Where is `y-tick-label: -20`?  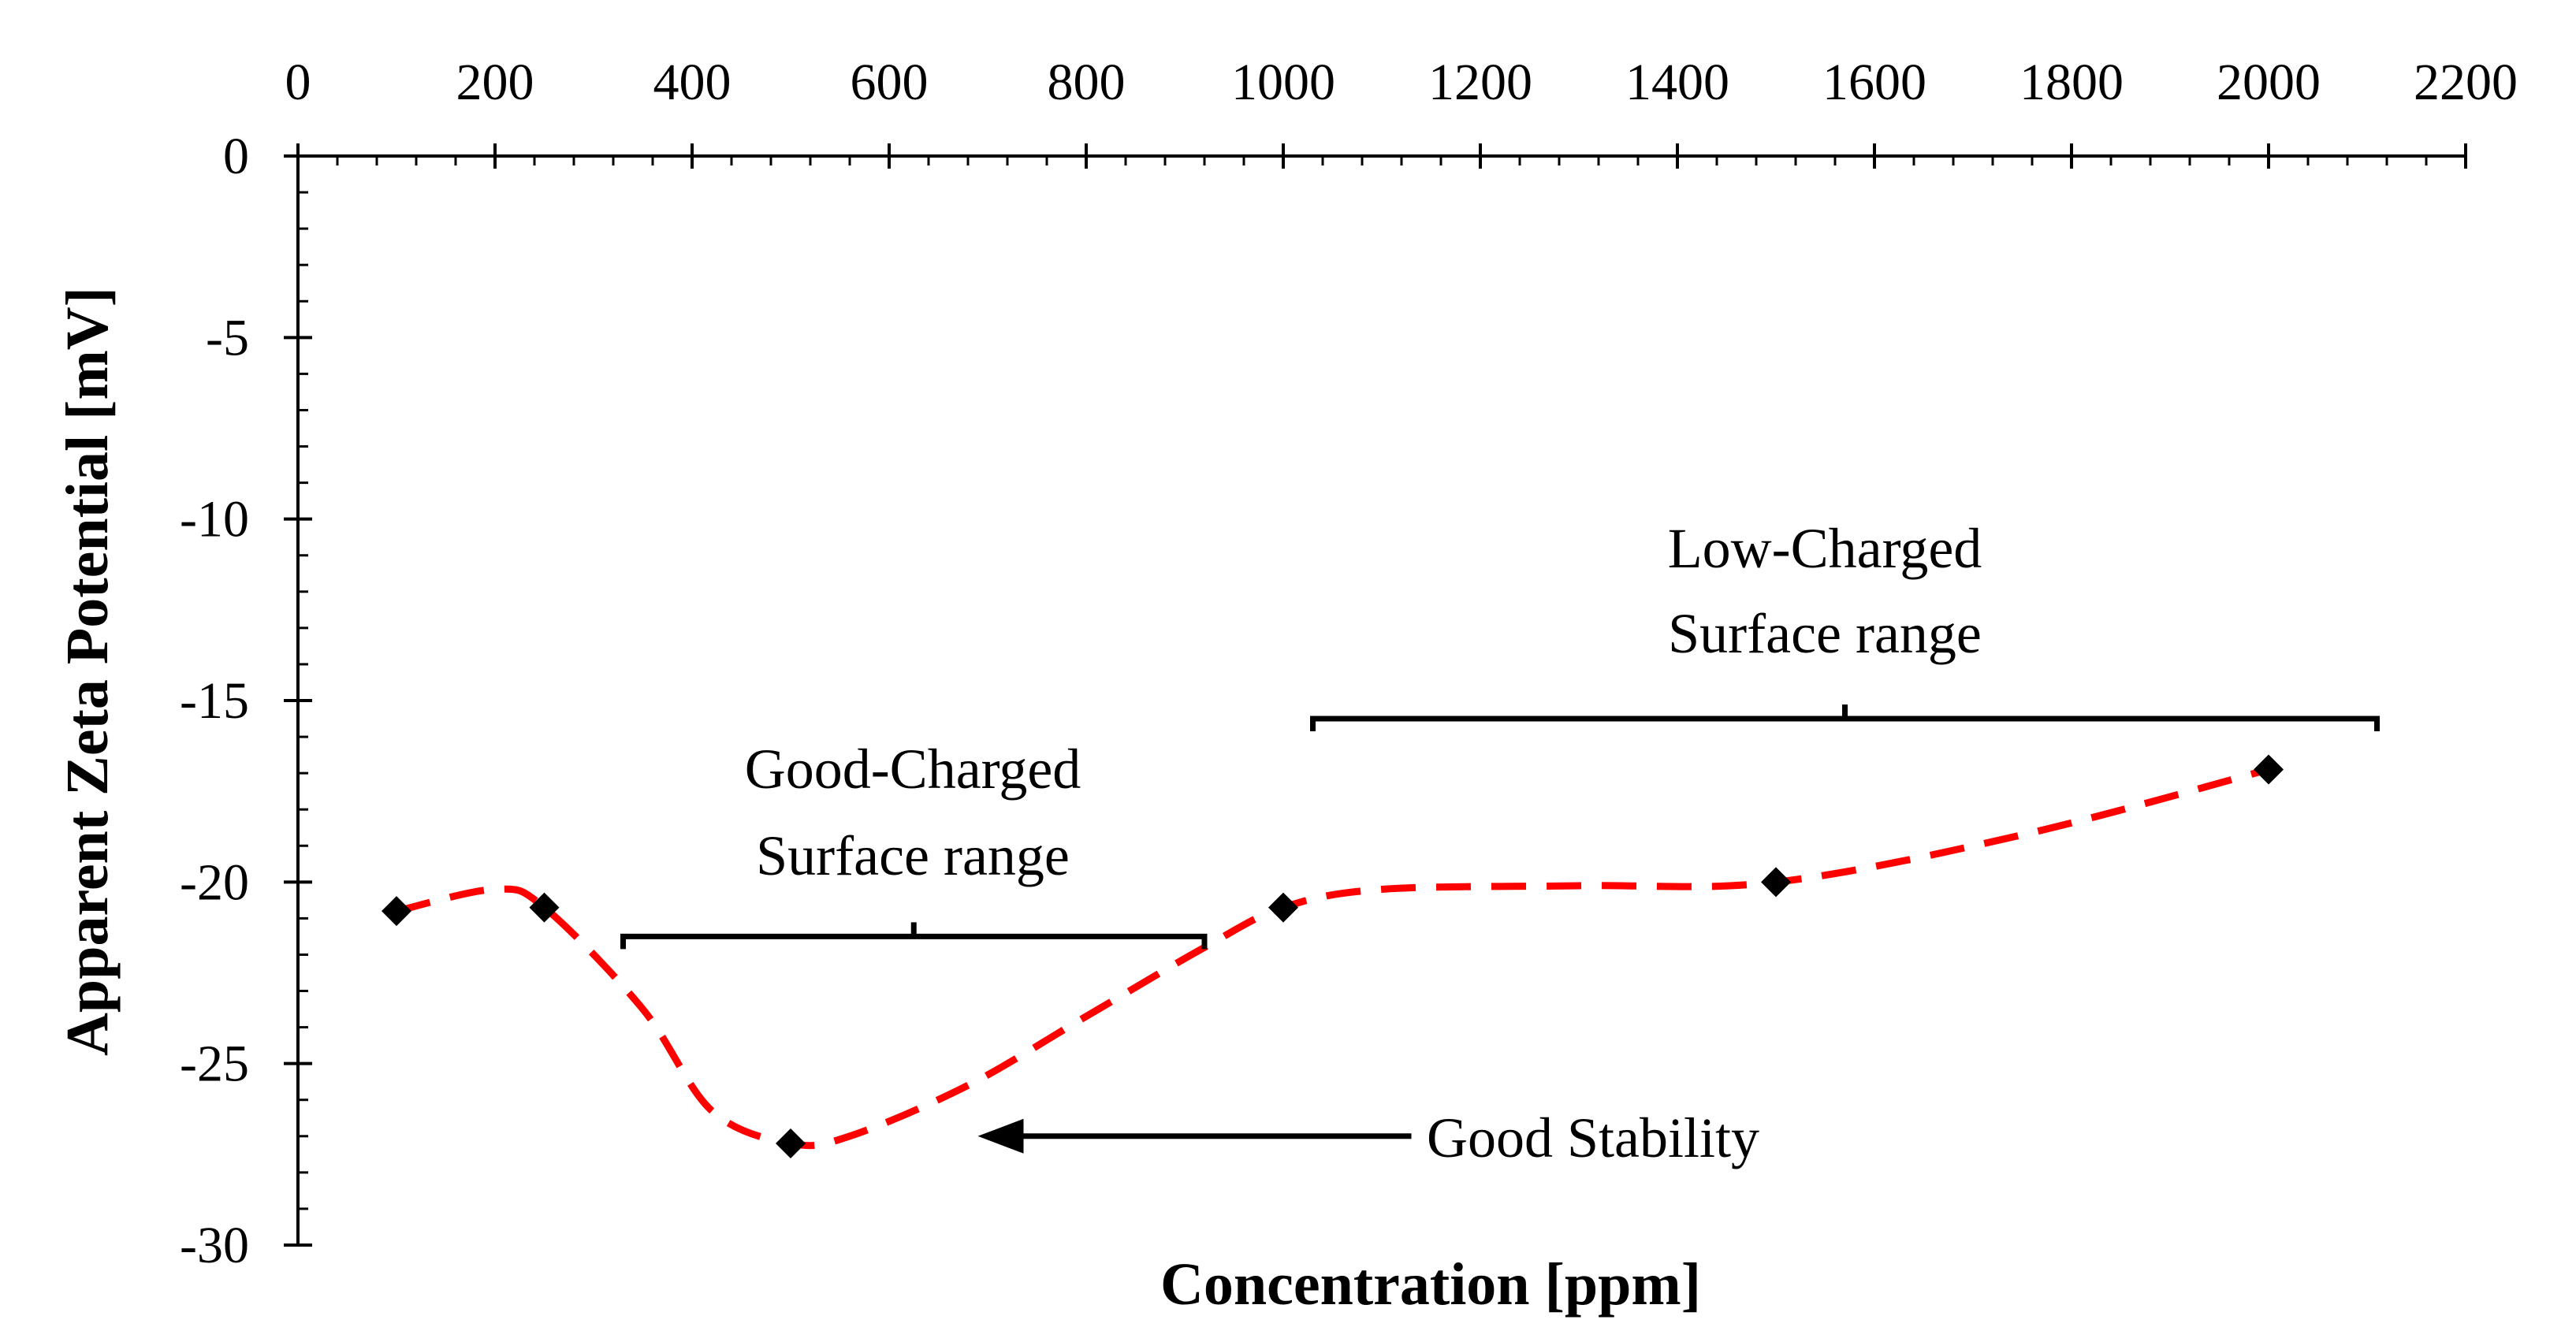 y-tick-label: -20 is located at coordinates (214, 882).